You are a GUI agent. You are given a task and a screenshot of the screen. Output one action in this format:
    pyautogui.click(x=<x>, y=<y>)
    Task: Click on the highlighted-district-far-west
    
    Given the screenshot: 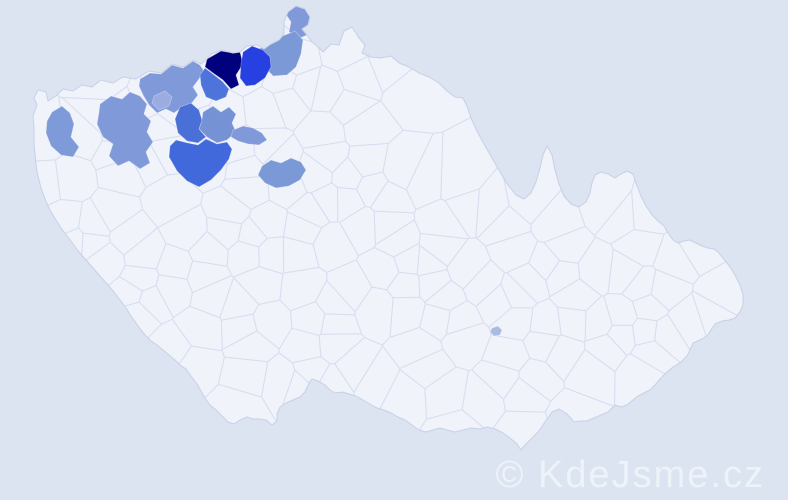 What is the action you would take?
    pyautogui.click(x=62, y=131)
    